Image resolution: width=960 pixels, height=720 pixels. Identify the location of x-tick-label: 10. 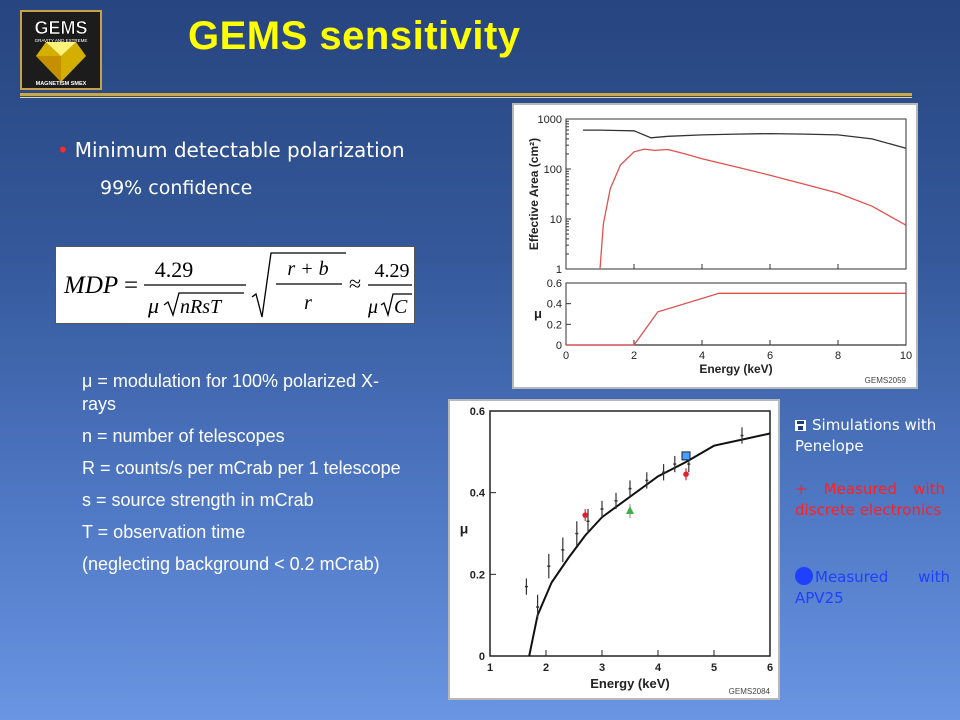
(906, 356).